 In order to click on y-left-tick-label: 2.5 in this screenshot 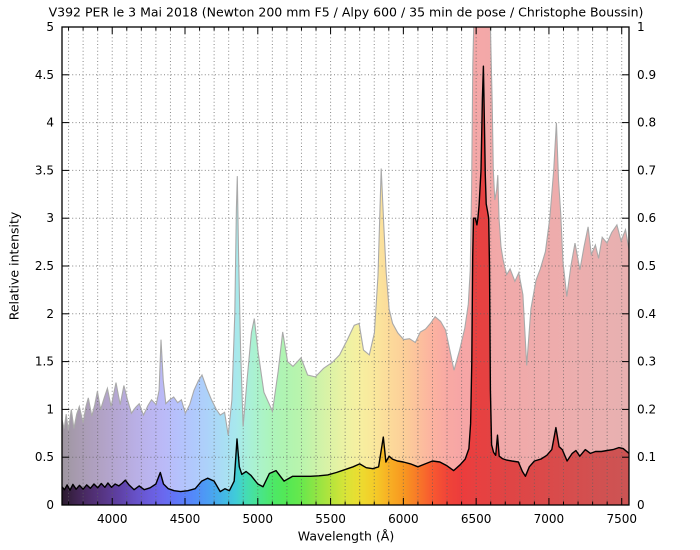, I will do `click(44, 266)`.